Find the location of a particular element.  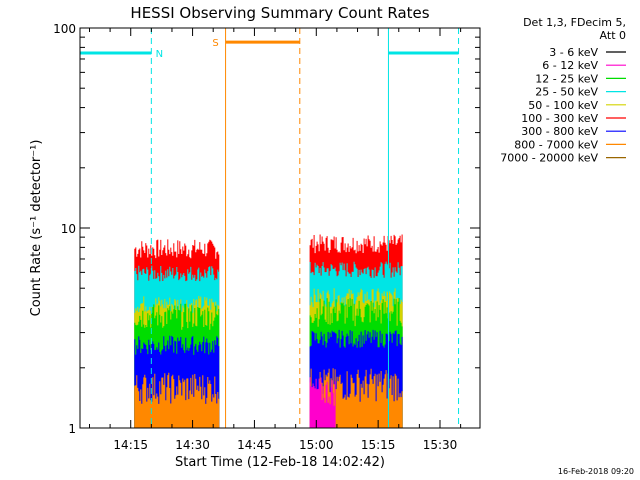

x-tick-label: 14:15 is located at coordinates (130, 445).